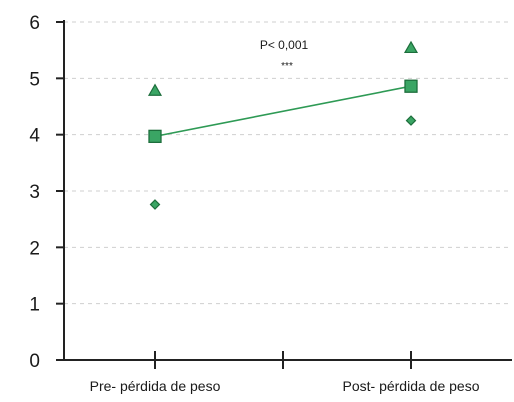  I want to click on annotation-pvalue: P< 0,001, so click(284, 45).